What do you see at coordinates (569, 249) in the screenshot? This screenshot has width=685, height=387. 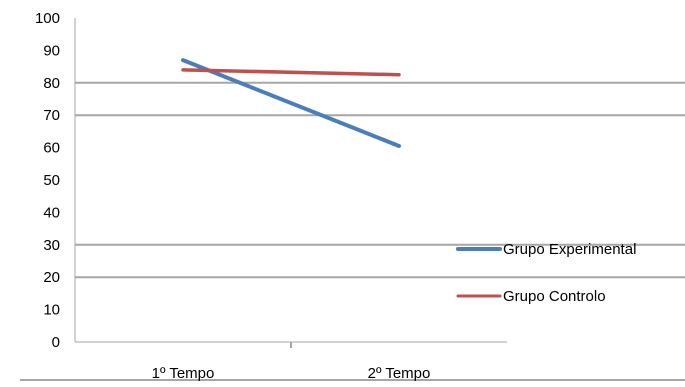 I see `legend-label-1: Grupo Experimental` at bounding box center [569, 249].